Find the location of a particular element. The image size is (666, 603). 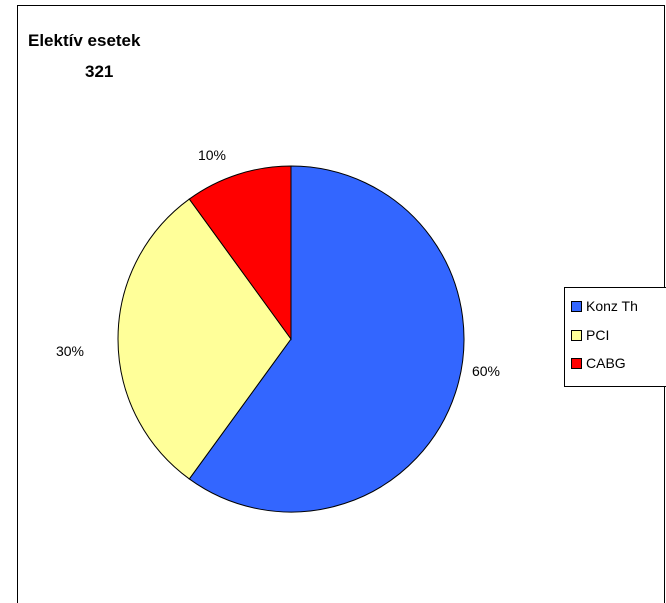

legend-swatch-cabg is located at coordinates (576, 363).